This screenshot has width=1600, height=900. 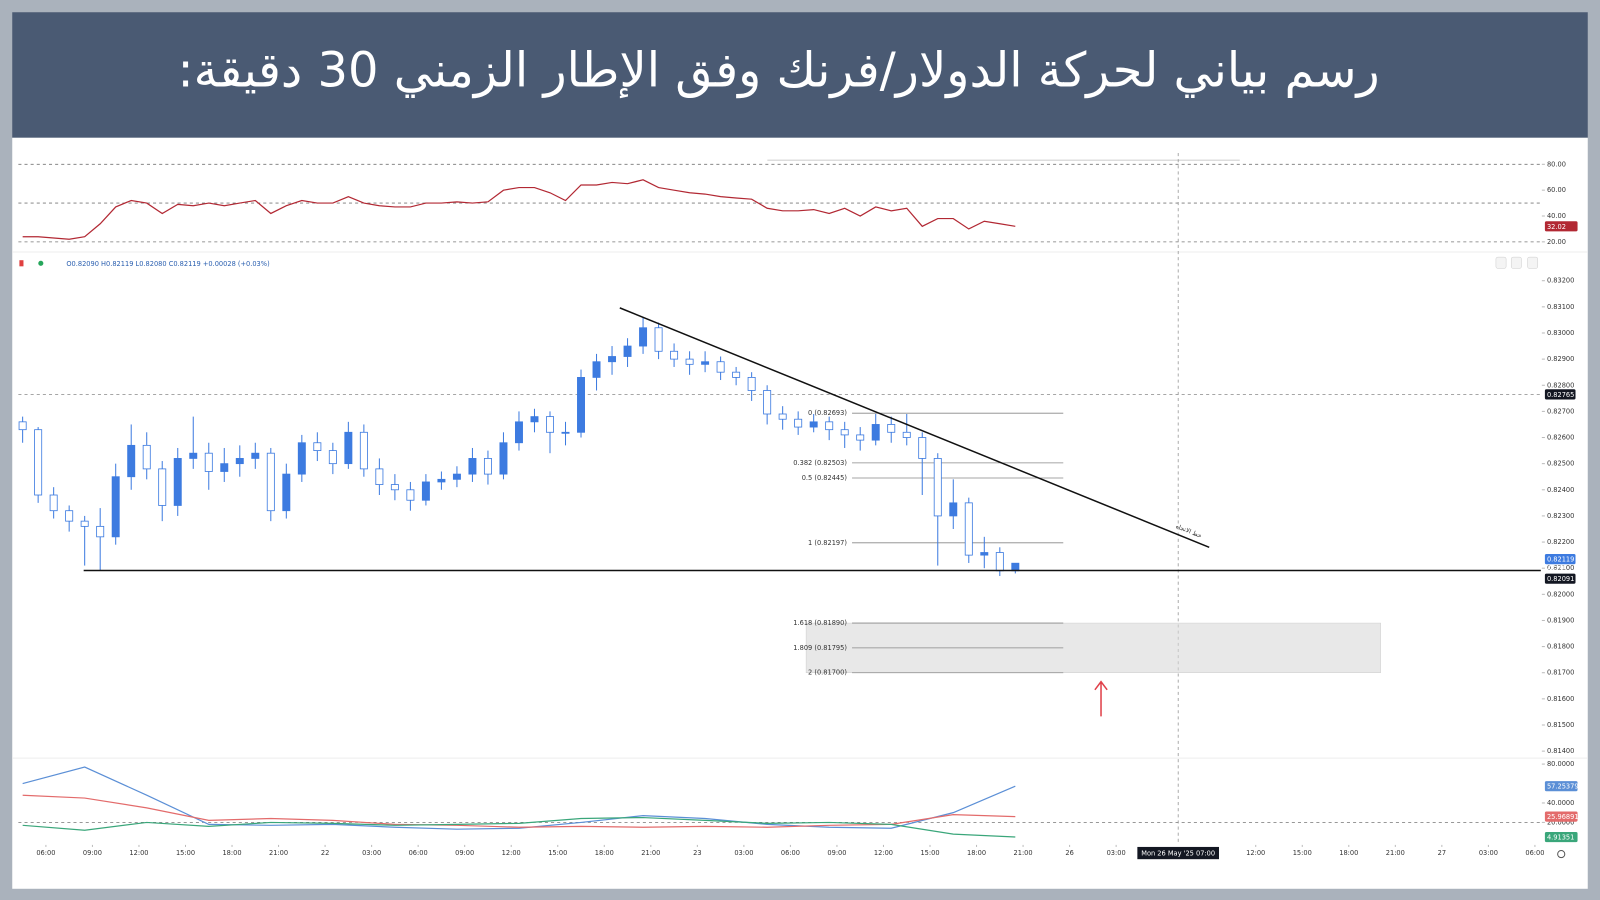 What do you see at coordinates (825, 478) in the screenshot?
I see `fib-label: 0.5 (0.82445)` at bounding box center [825, 478].